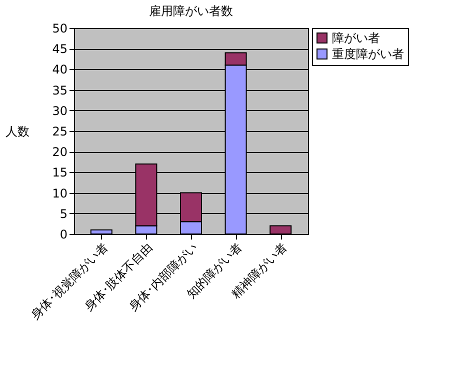 This screenshot has width=470, height=366. What do you see at coordinates (60, 131) in the screenshot?
I see `y-tick-label: 25` at bounding box center [60, 131].